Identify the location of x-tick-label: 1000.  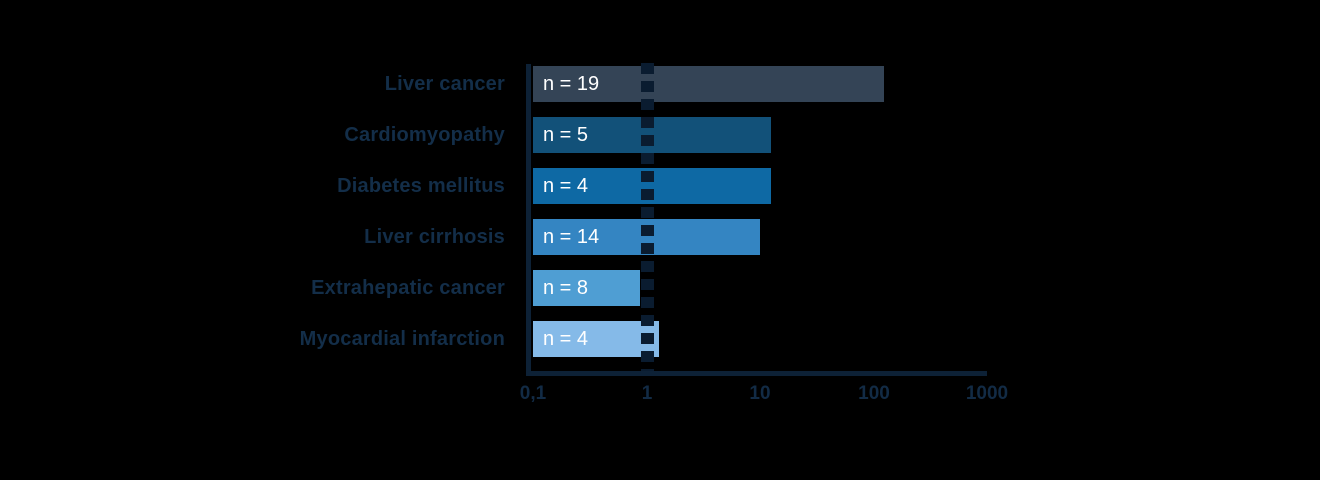
(987, 393).